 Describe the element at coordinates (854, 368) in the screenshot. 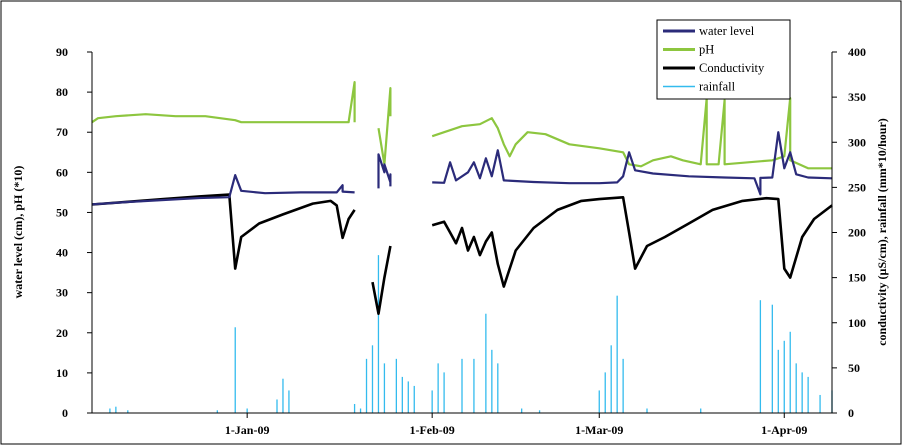

I see `right-y-tick-label: 50` at that location.